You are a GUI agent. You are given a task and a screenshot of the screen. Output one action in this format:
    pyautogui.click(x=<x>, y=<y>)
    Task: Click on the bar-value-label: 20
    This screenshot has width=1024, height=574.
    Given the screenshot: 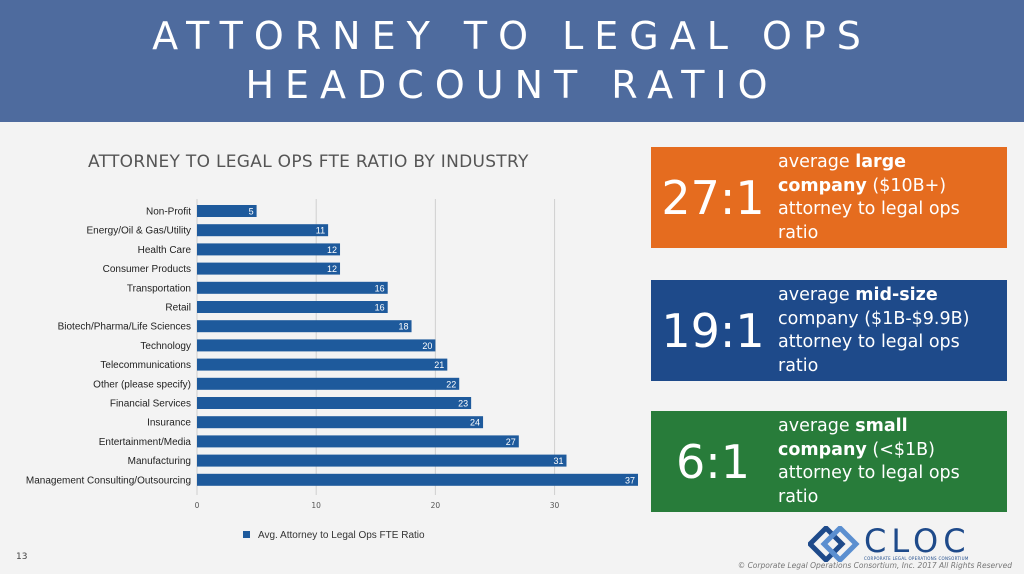 What is the action you would take?
    pyautogui.click(x=427, y=346)
    